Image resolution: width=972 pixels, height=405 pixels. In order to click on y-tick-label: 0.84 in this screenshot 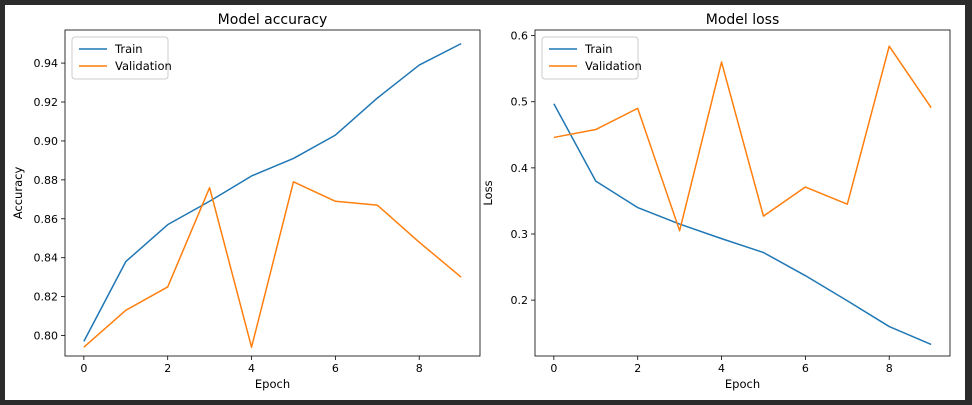, I will do `click(46, 258)`.